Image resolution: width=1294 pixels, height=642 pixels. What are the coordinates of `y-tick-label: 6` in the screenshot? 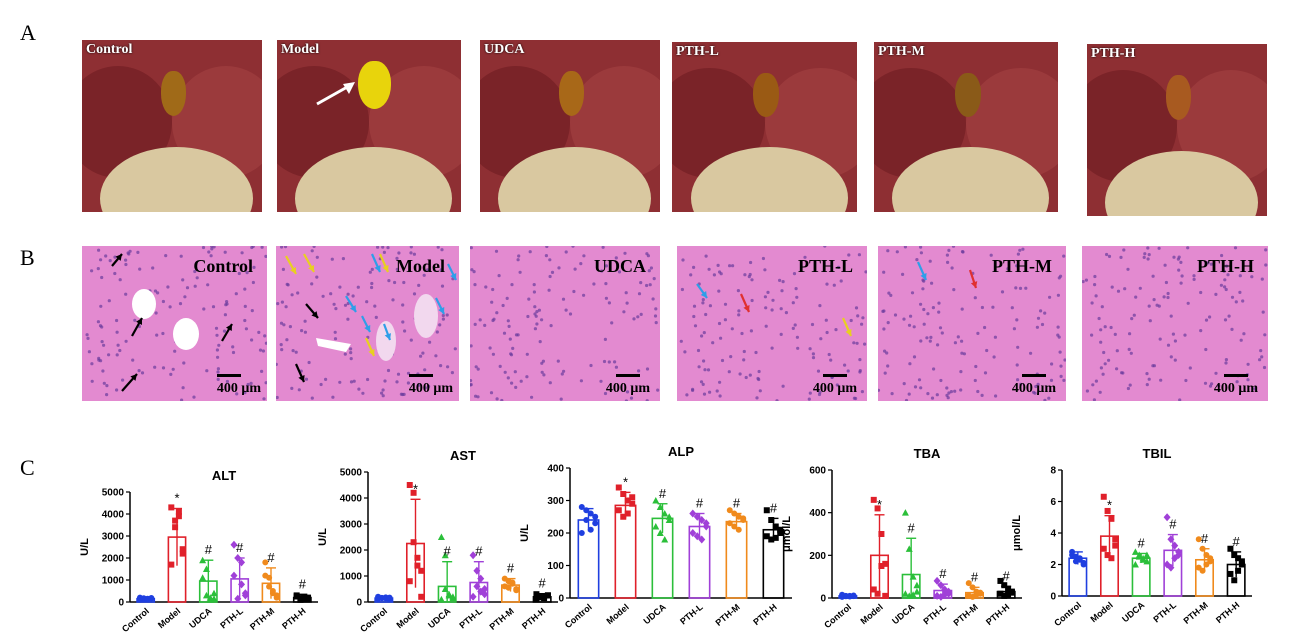 It's located at (1053, 502).